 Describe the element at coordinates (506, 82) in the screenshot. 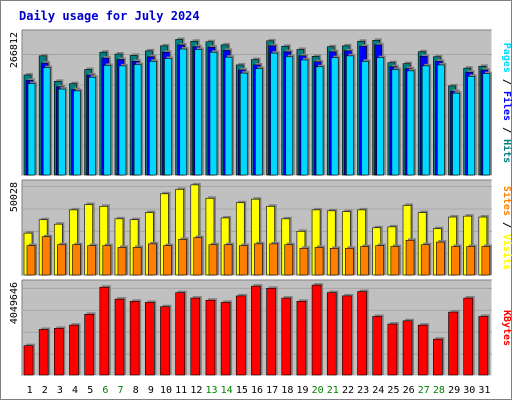

I see `legend-top-part-1: /` at that location.